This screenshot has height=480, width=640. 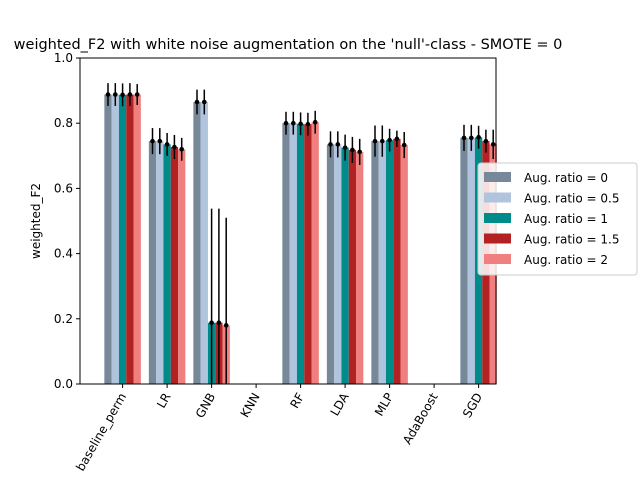 What do you see at coordinates (101, 432) in the screenshot?
I see `x-tick-label: baseline_perm` at bounding box center [101, 432].